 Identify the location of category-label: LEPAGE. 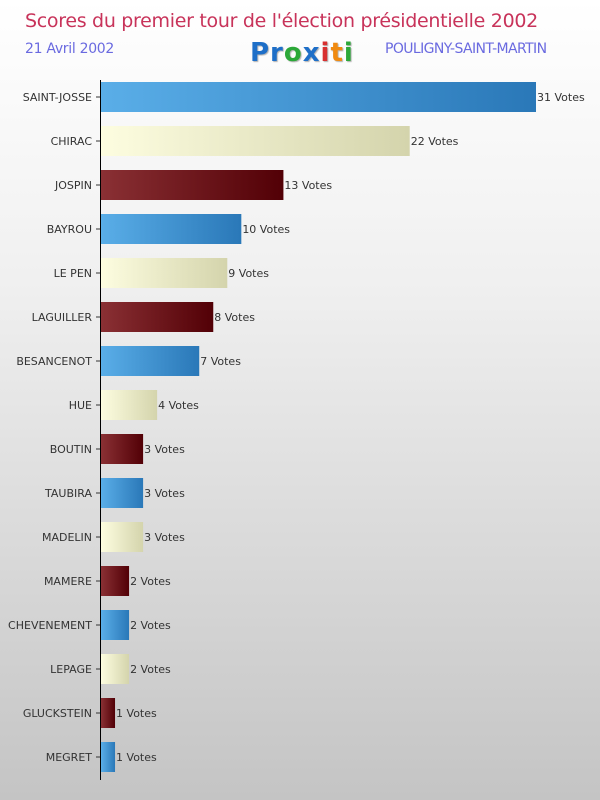
(71, 669).